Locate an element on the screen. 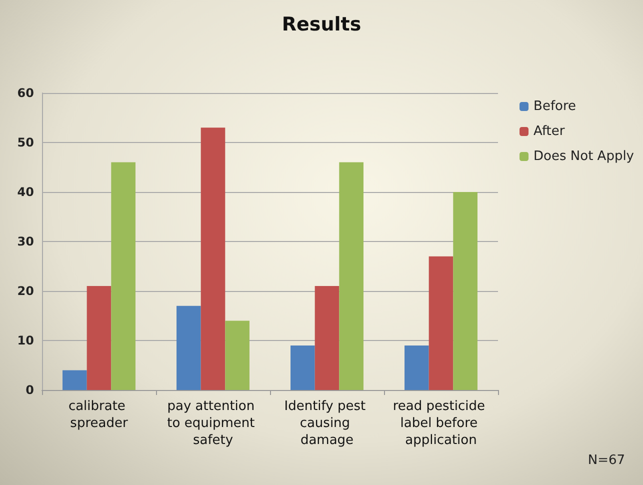 The height and width of the screenshot is (485, 643). text: N=67 is located at coordinates (607, 460).